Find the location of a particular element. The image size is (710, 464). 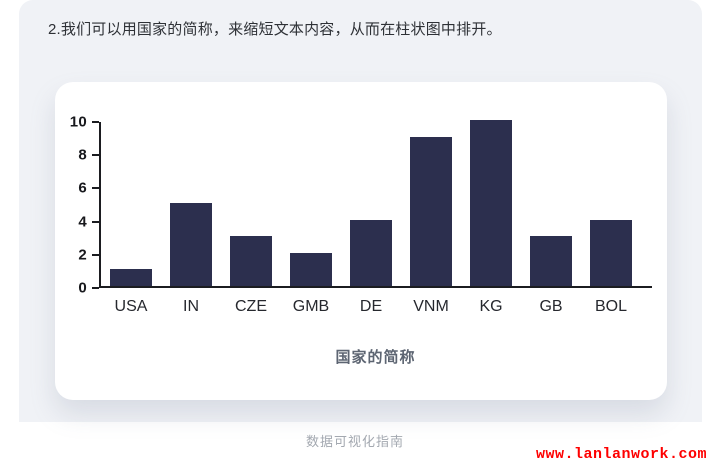

bar-cze is located at coordinates (251, 261).